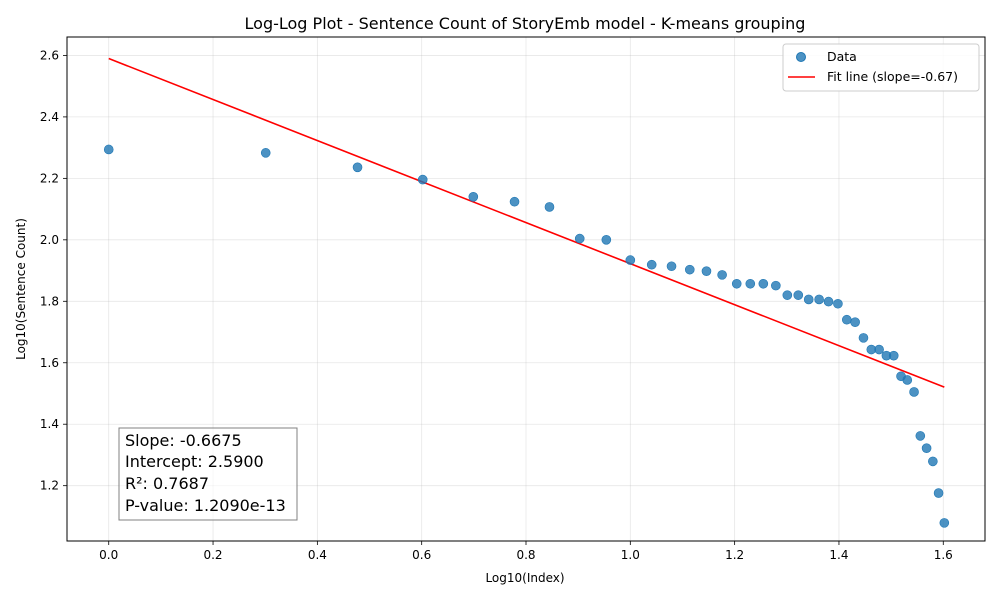  What do you see at coordinates (838, 555) in the screenshot?
I see `x-tick-label: 1.4` at bounding box center [838, 555].